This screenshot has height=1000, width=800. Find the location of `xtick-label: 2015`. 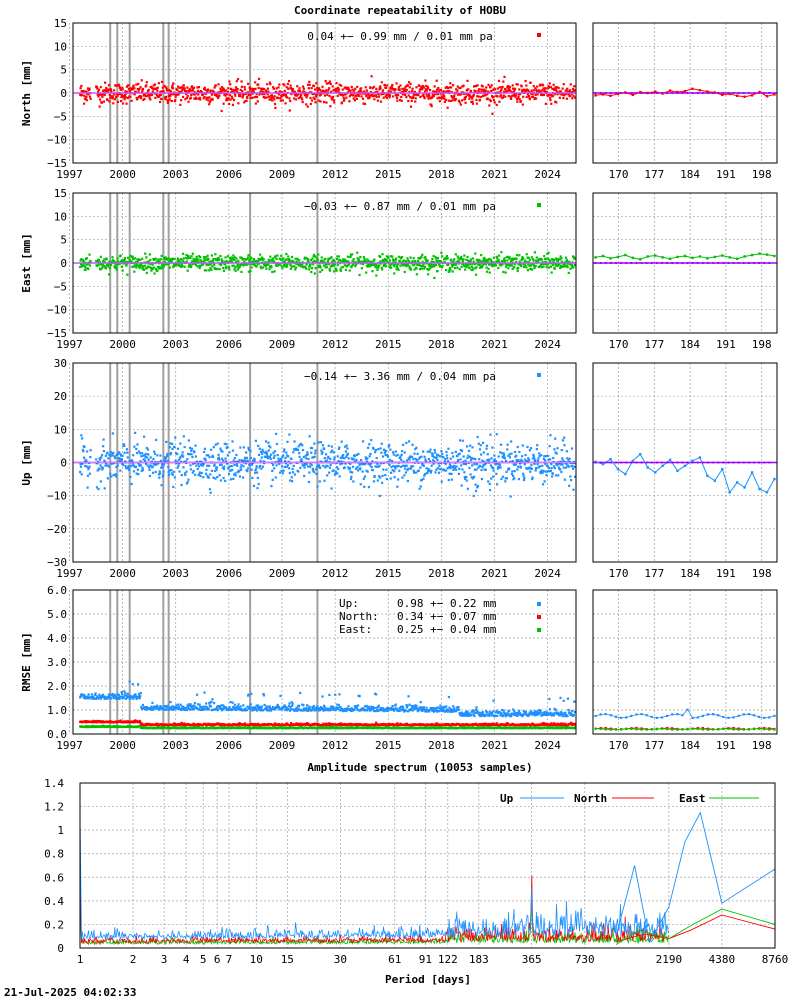

xtick-label: 2015 is located at coordinates (388, 745).